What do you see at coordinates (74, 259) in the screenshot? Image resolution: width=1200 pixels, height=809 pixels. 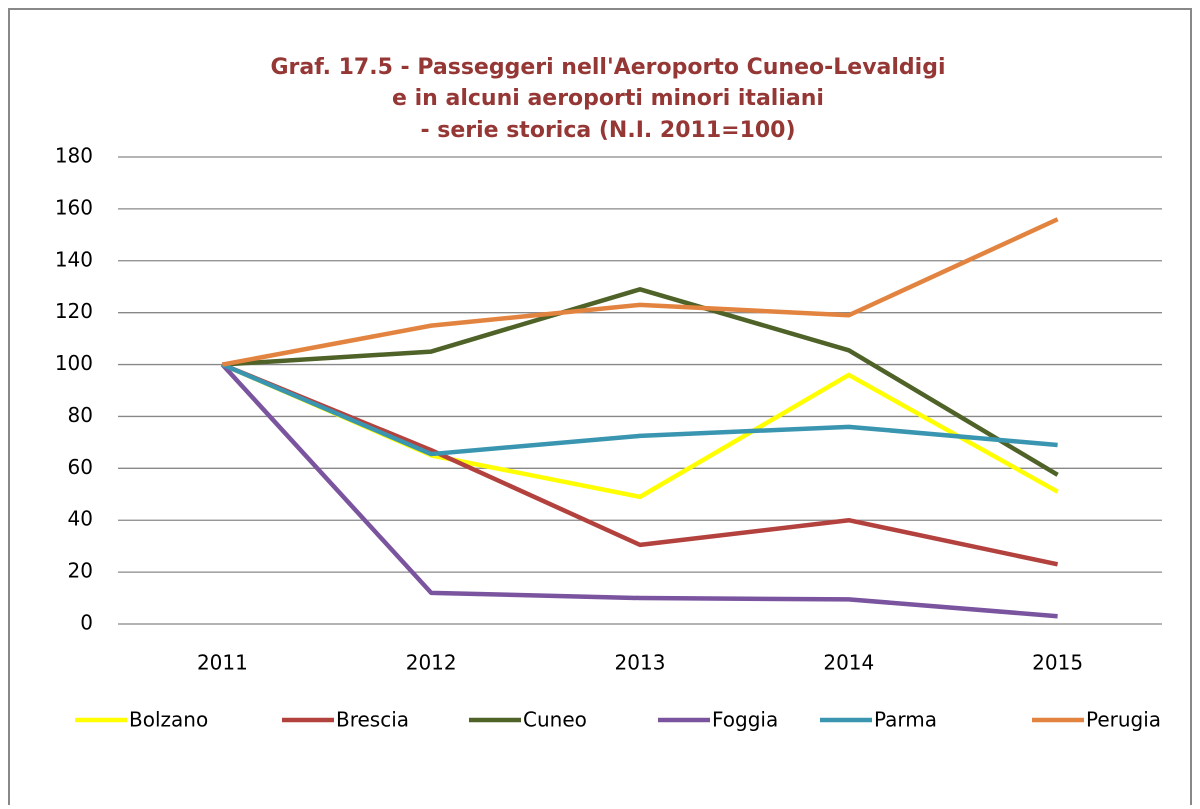 I see `y-tick-label: 140` at bounding box center [74, 259].